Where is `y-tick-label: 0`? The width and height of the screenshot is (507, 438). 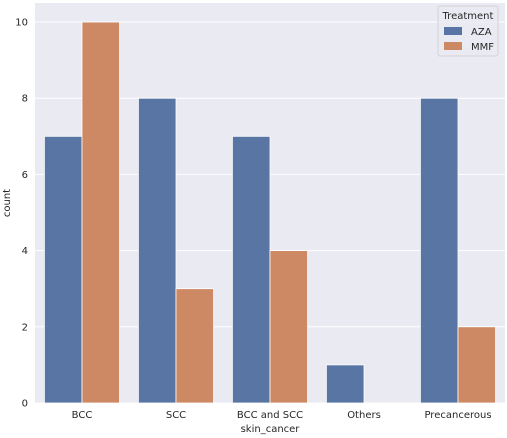 y-tick-label: 0 is located at coordinates (25, 404).